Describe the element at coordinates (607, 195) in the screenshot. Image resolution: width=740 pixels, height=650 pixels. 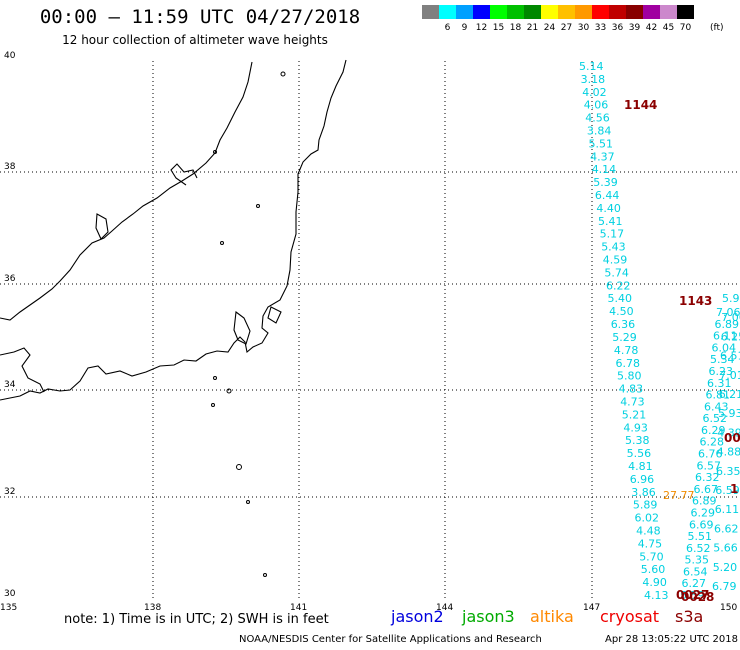
I see `swh-reading: 6.44` at that location.